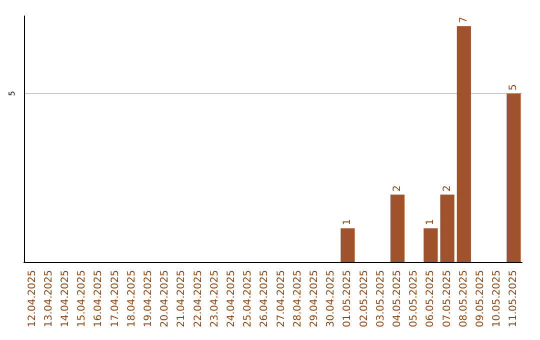  What do you see at coordinates (65, 299) in the screenshot?
I see `x-tick-label: 14.04.2025` at bounding box center [65, 299].